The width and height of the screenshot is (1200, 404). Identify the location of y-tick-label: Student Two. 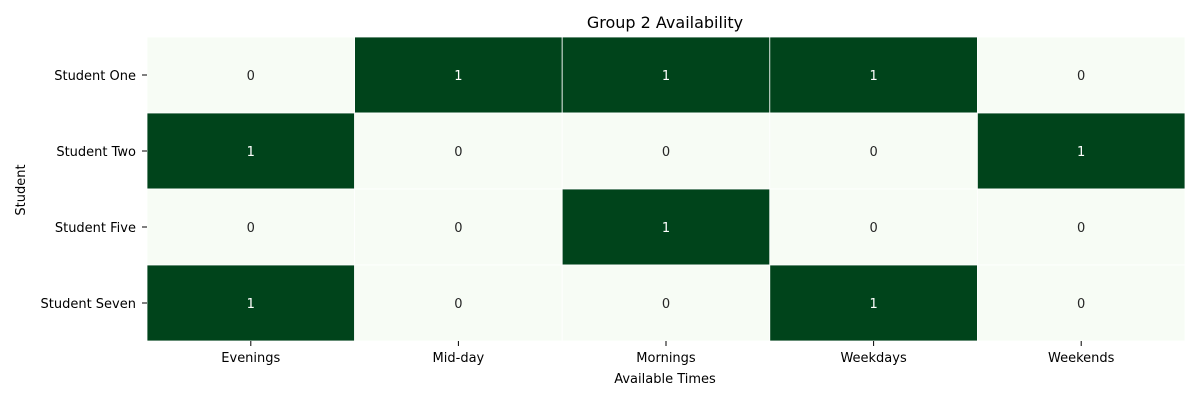
(96, 152).